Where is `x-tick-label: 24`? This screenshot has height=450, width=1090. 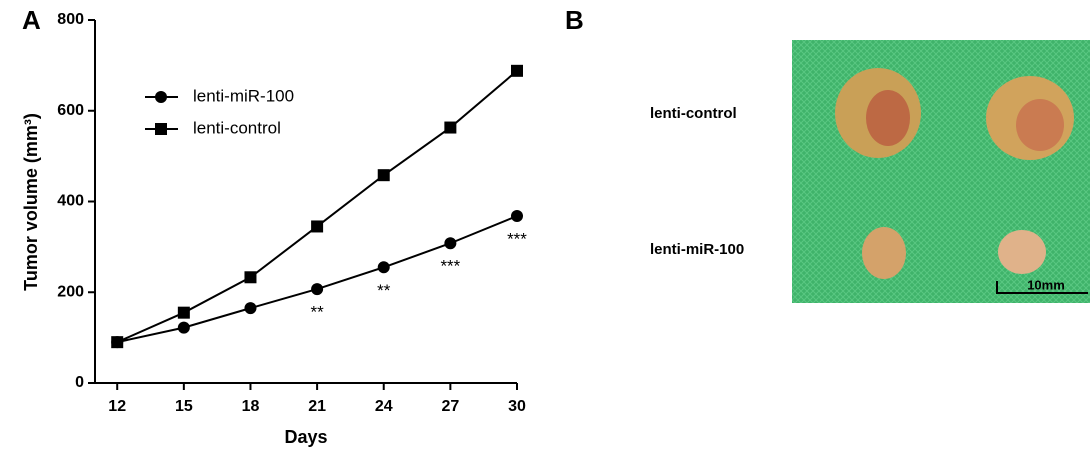
x-tick-label: 24 is located at coordinates (384, 406).